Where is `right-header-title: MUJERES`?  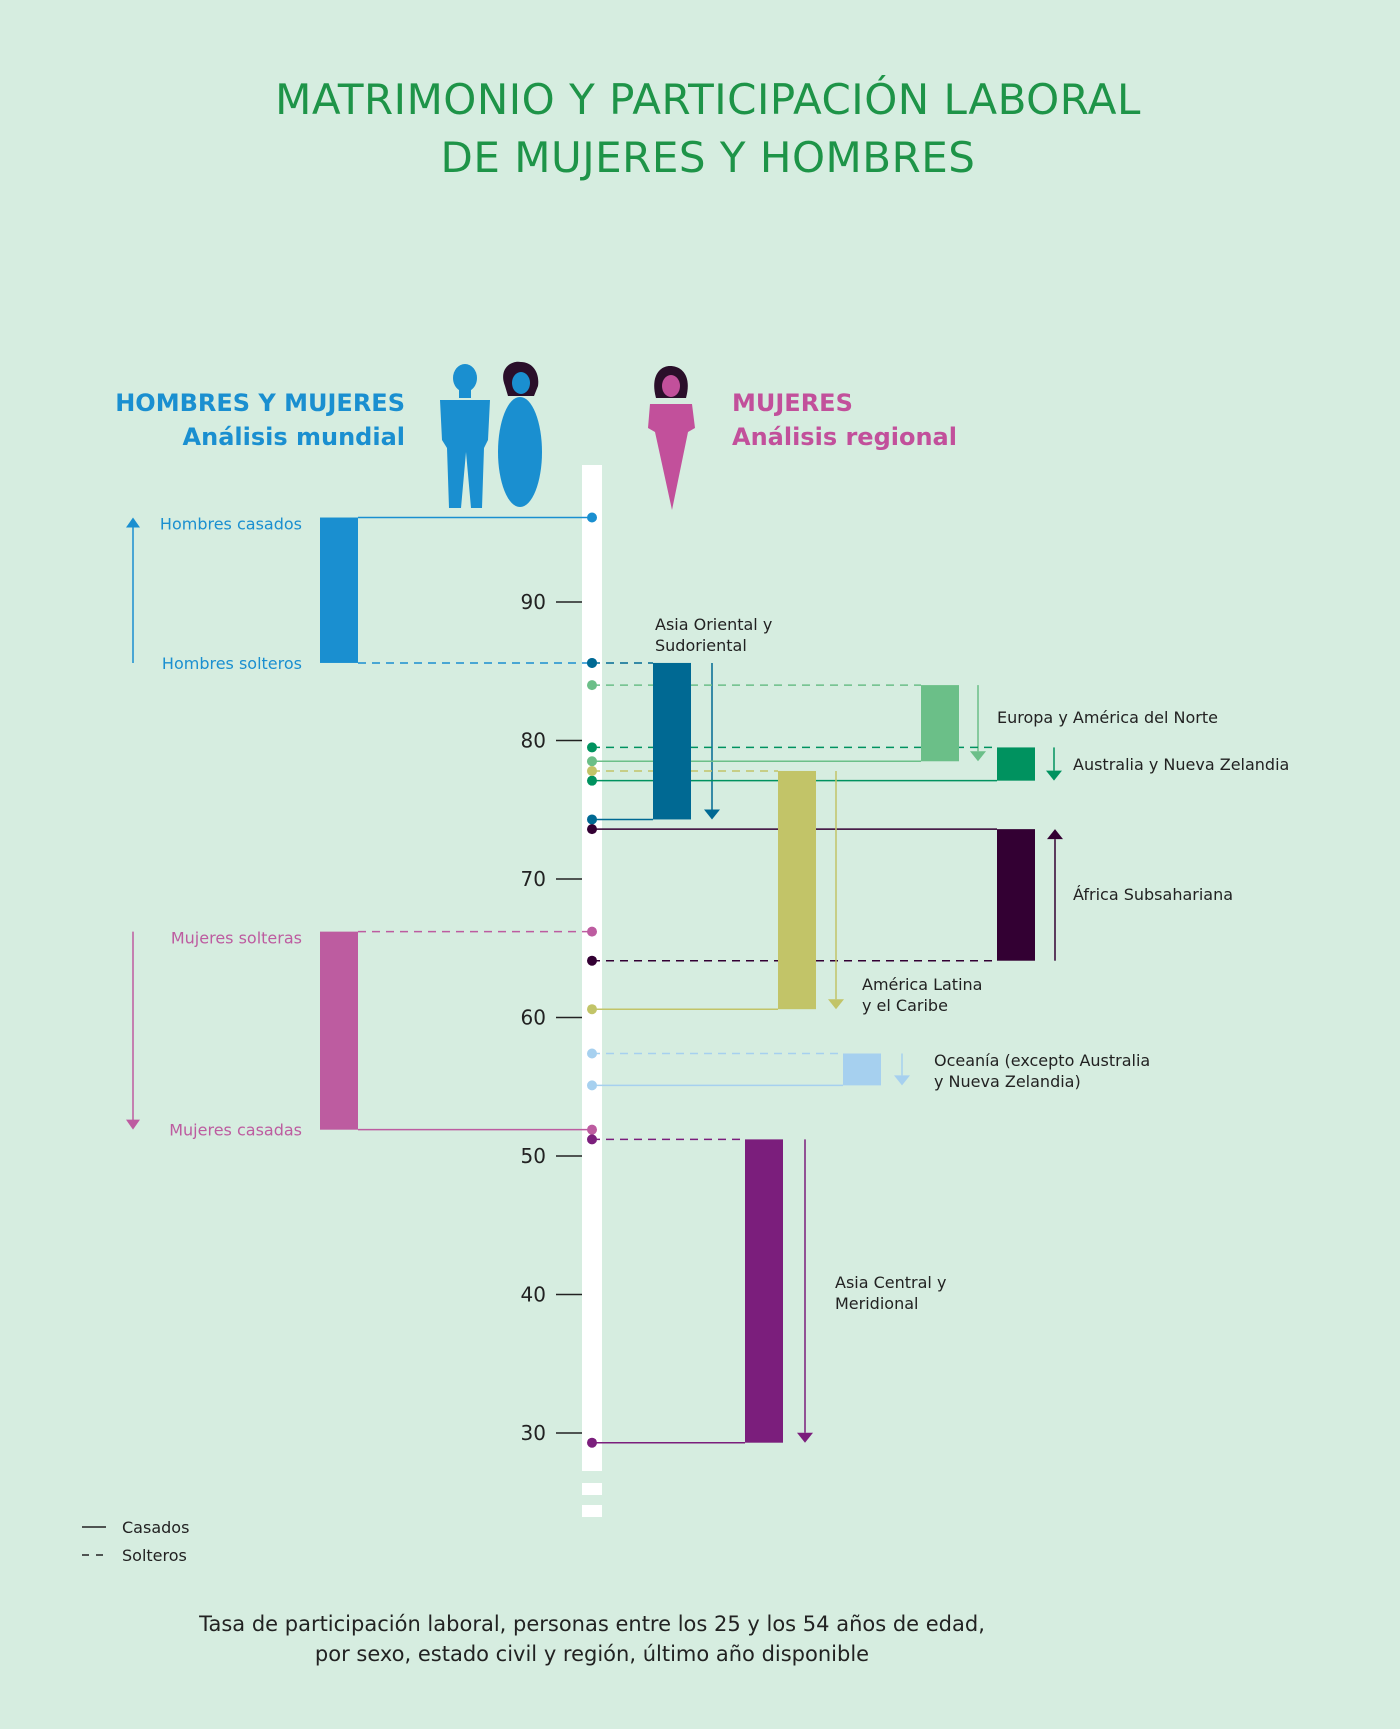
right-header-title: MUJERES is located at coordinates (792, 403).